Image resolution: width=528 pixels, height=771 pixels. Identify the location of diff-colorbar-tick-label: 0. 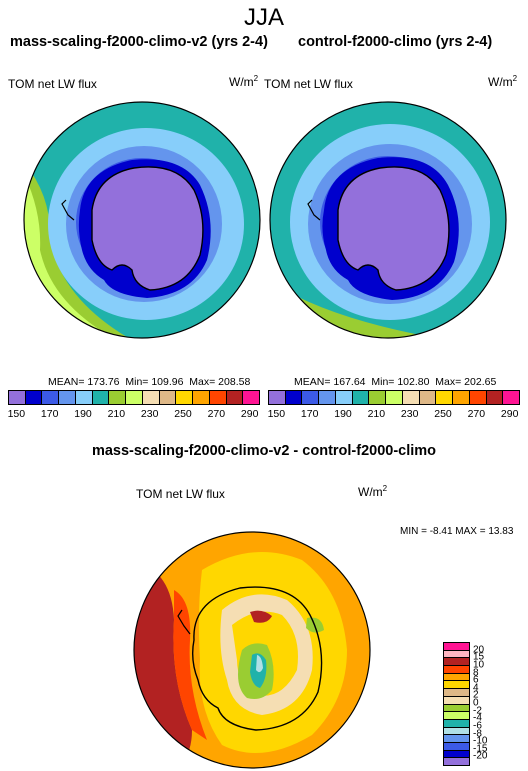
(476, 703).